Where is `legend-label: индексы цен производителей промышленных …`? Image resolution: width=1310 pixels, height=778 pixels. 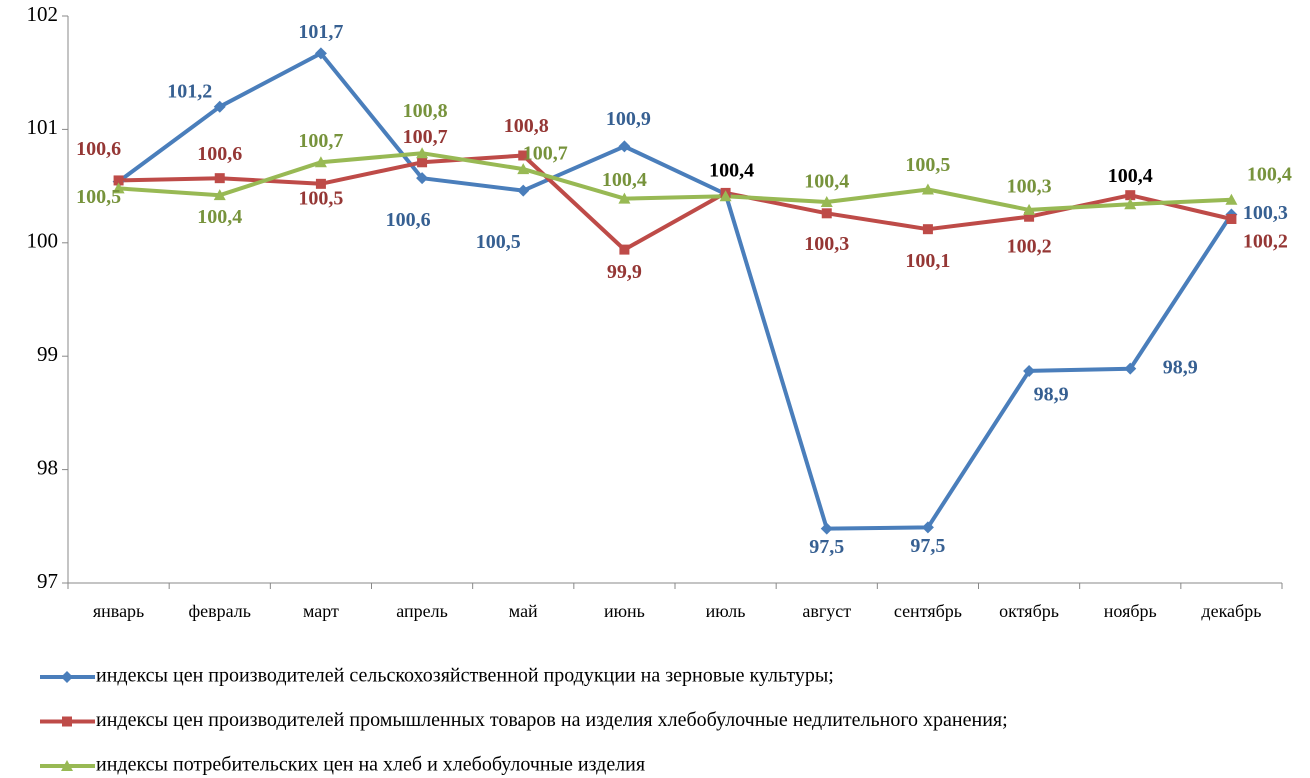 legend-label: индексы цен производителей промышленных … is located at coordinates (552, 720).